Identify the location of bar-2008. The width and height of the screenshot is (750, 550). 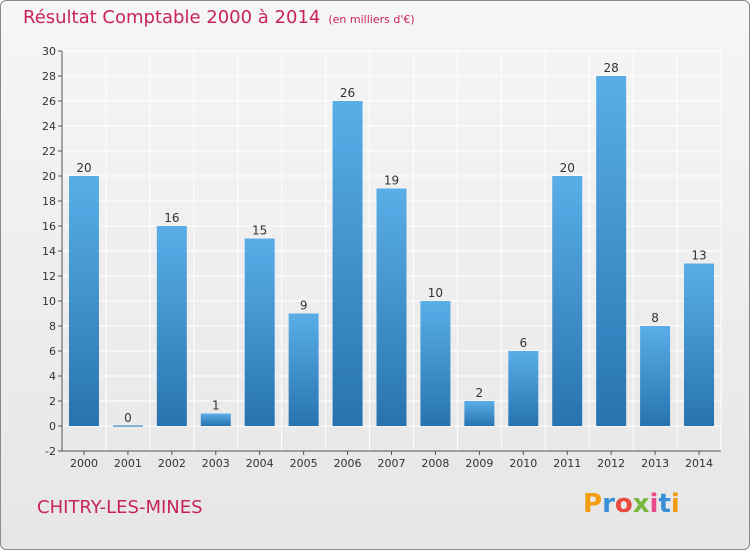
(435, 363).